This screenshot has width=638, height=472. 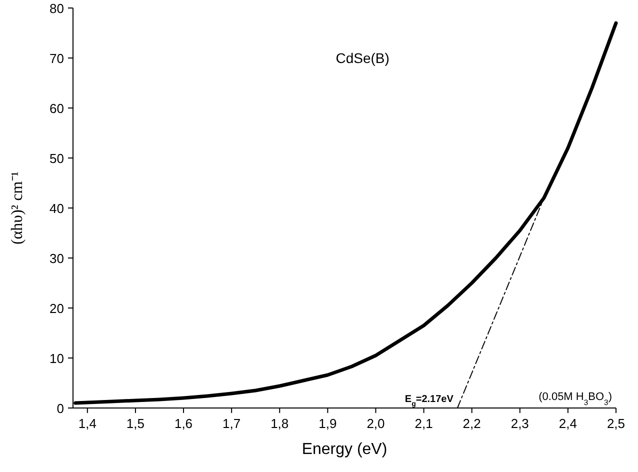 What do you see at coordinates (57, 258) in the screenshot?
I see `y-tick-label: 30` at bounding box center [57, 258].